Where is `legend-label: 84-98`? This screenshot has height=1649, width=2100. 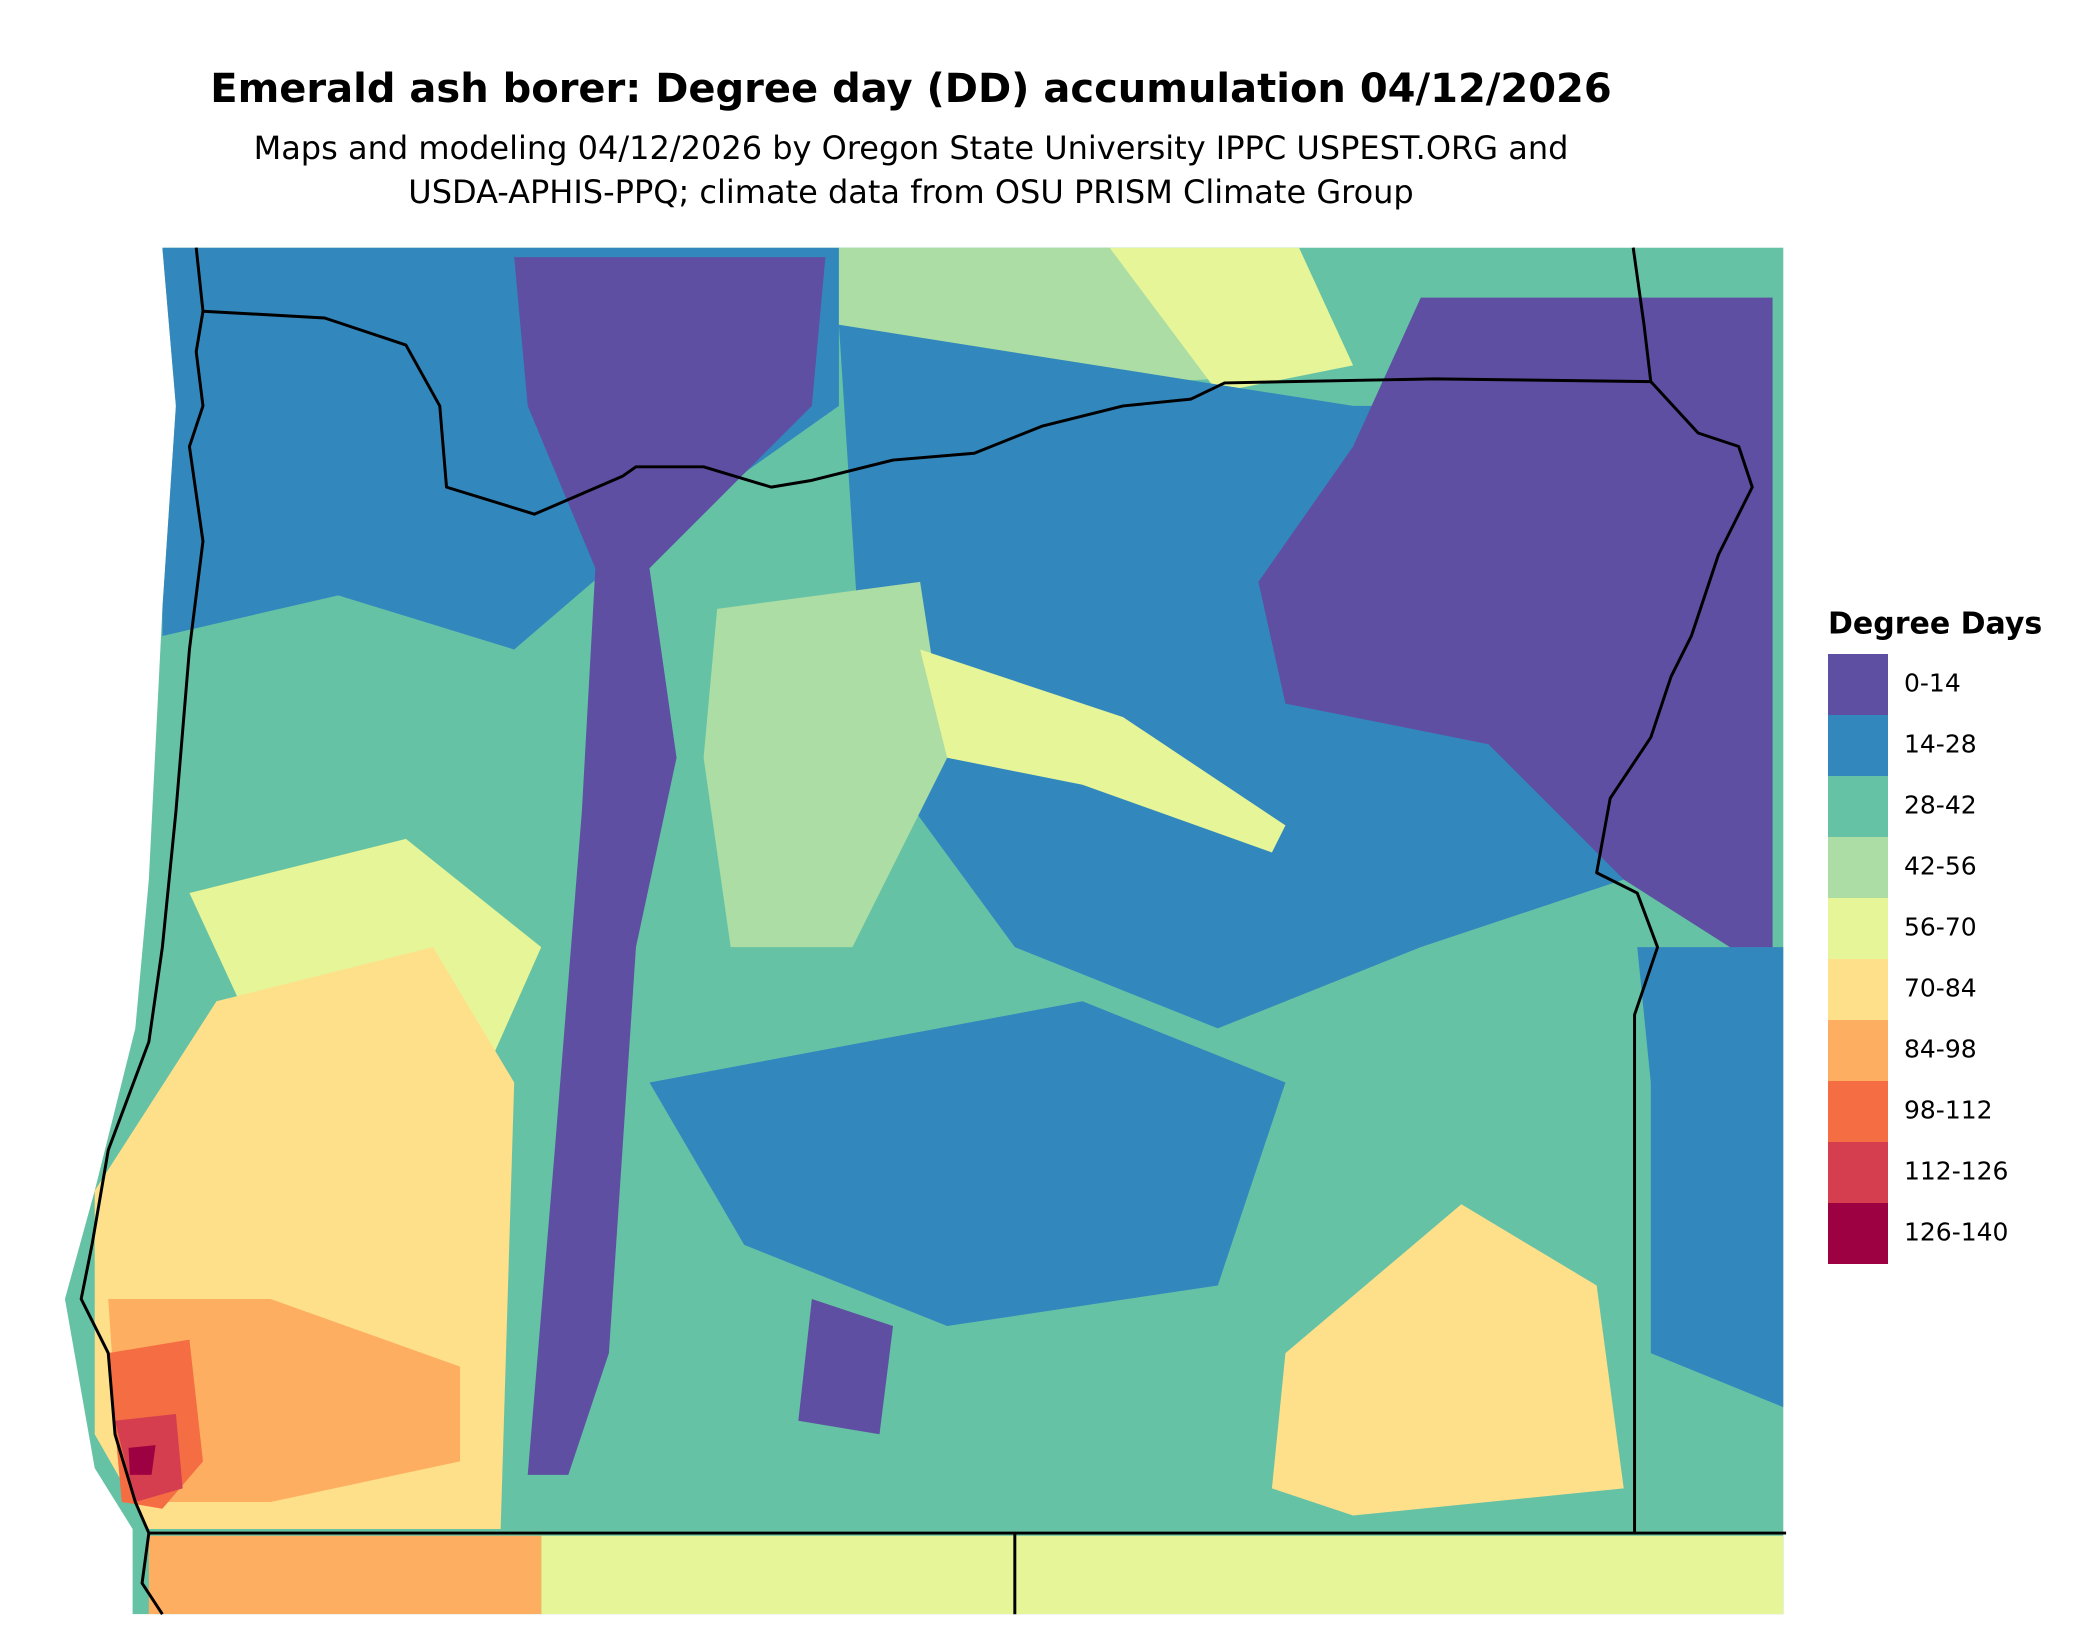 legend-label: 84-98 is located at coordinates (1940, 1049).